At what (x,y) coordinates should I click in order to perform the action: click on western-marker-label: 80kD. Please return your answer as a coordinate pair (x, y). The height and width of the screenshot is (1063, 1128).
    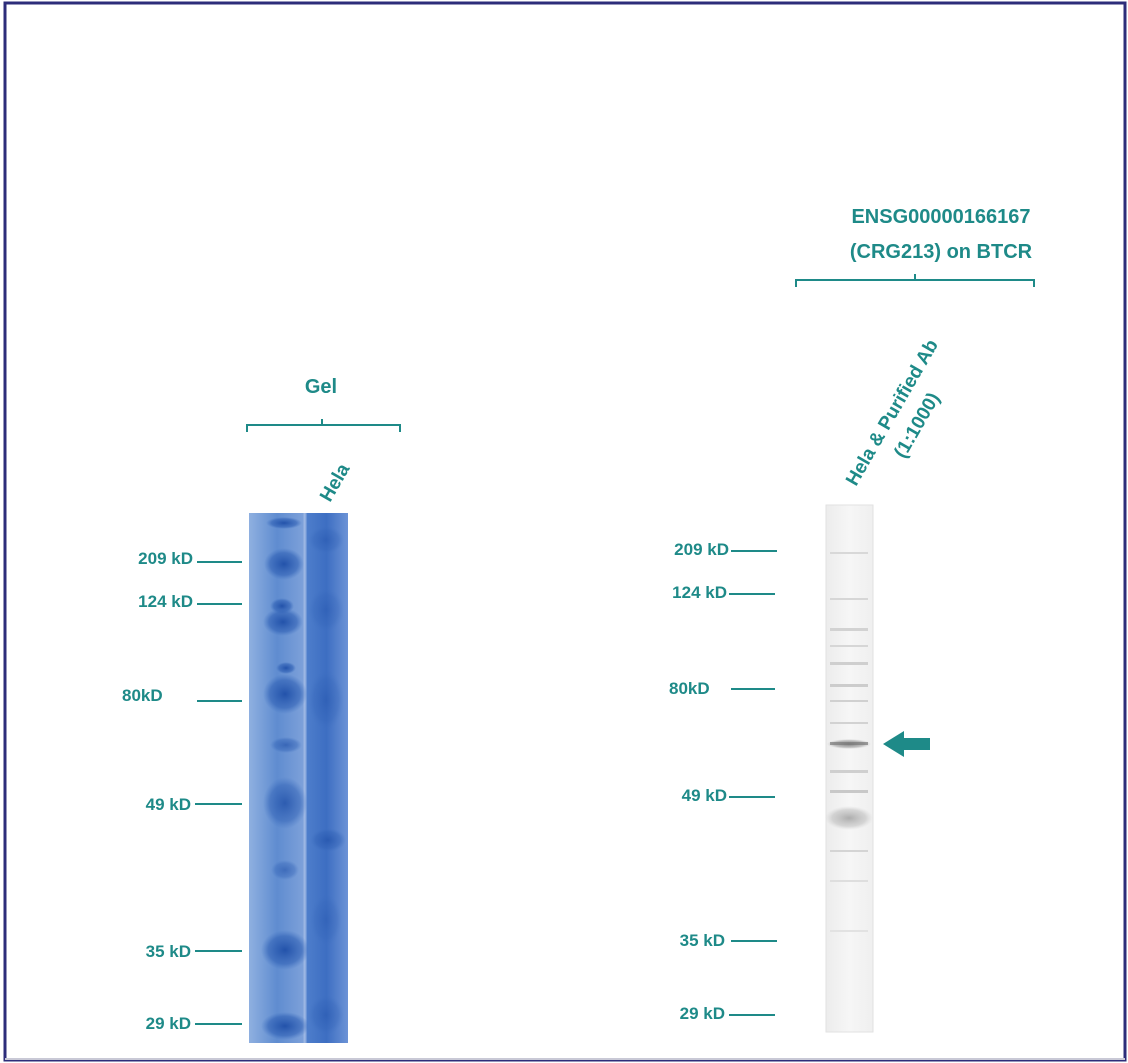
    Looking at the image, I should click on (689, 688).